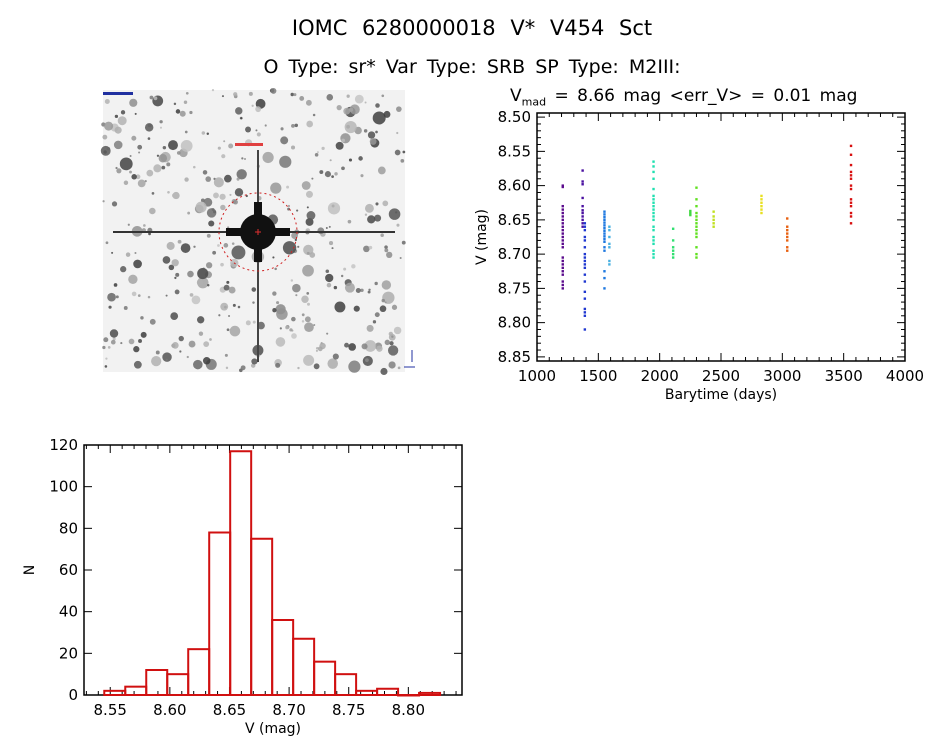 This screenshot has height=747, width=944. I want to click on hist-y-tick-label: 0, so click(73, 695).